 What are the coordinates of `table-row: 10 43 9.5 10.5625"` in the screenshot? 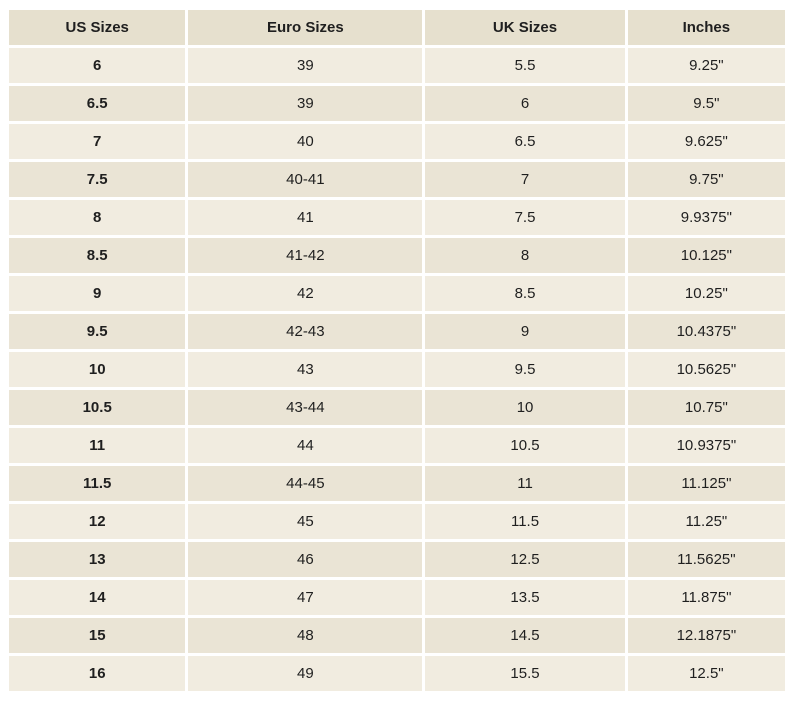 It's located at (397, 369).